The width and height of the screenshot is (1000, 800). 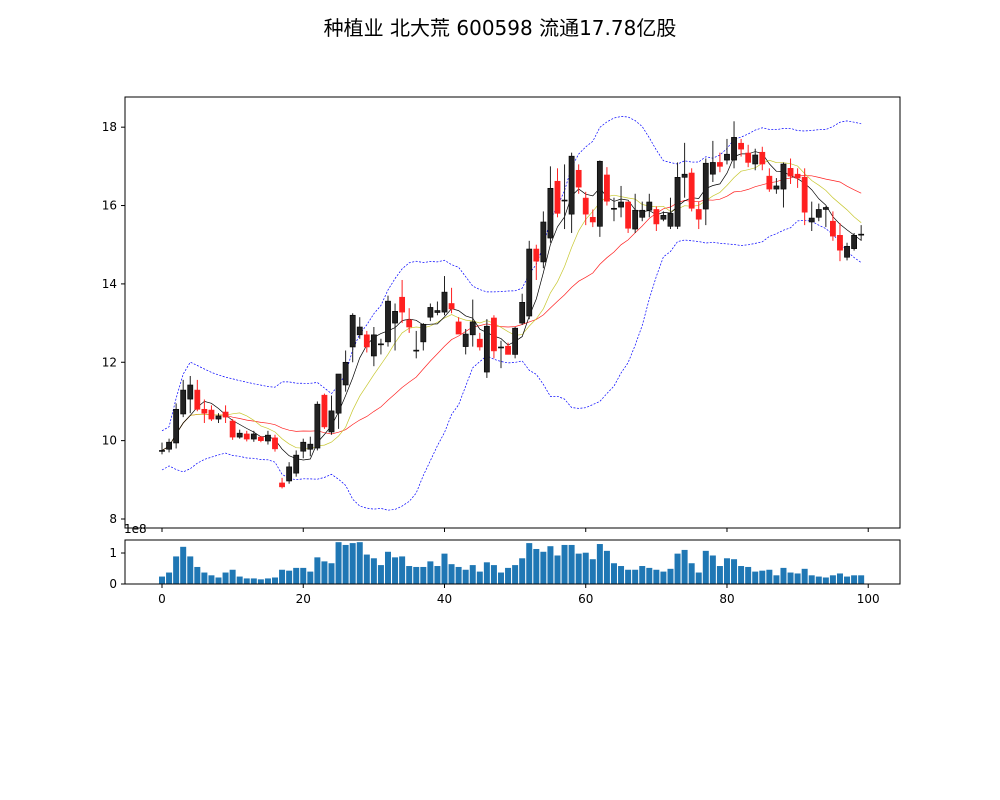 What do you see at coordinates (109, 284) in the screenshot?
I see `y-tick-label: 14` at bounding box center [109, 284].